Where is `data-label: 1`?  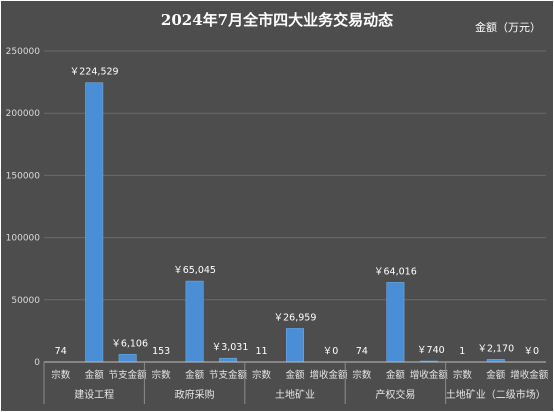
data-label: 1 is located at coordinates (462, 351).